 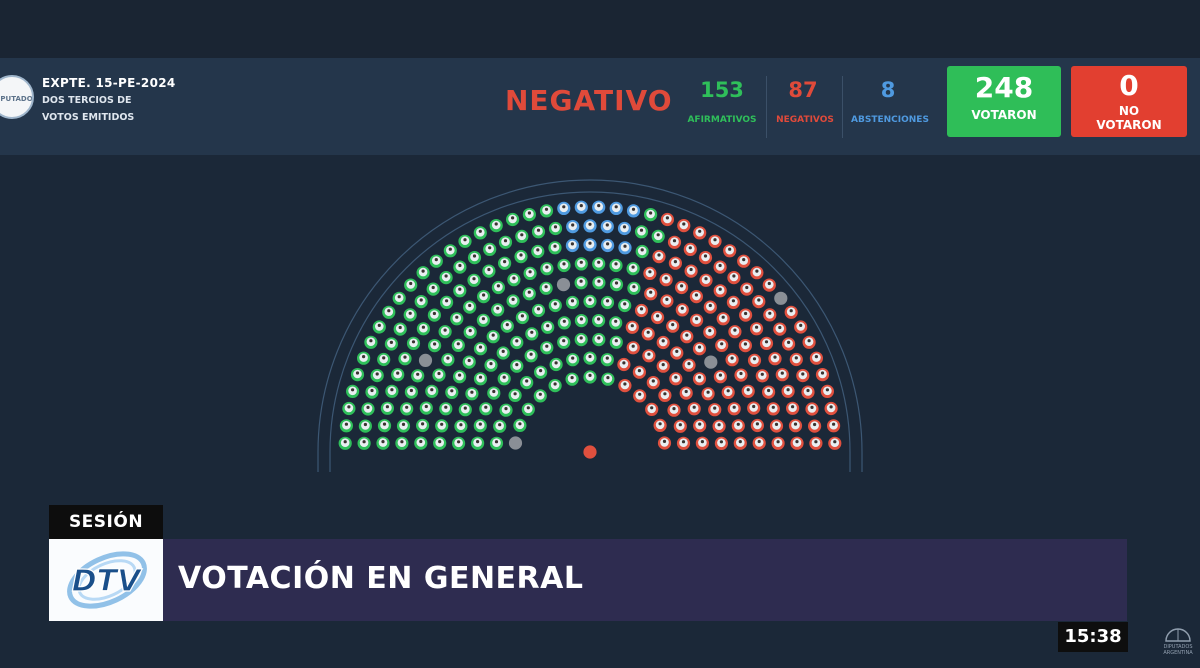 I want to click on afirmativos-count: 153, so click(x=722, y=90).